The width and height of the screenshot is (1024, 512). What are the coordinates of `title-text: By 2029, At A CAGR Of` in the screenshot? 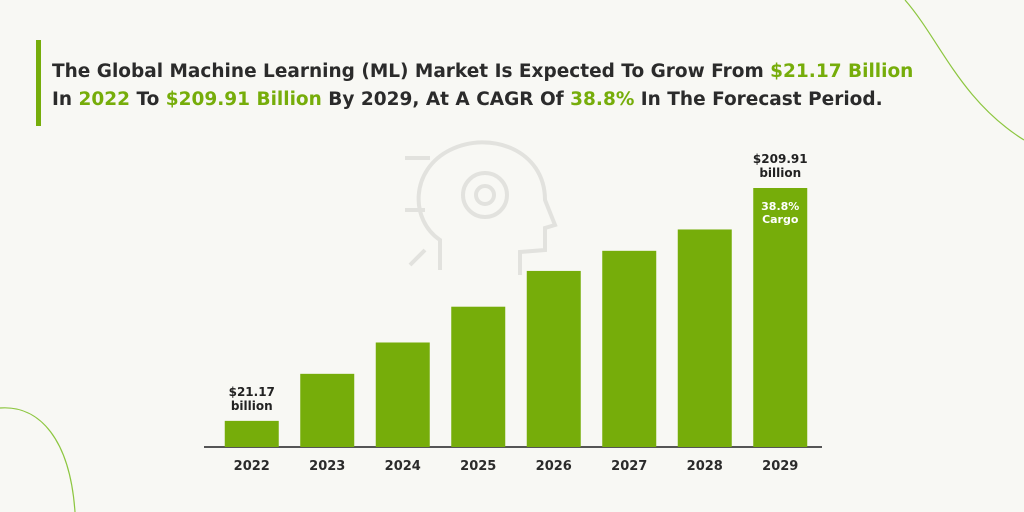 It's located at (446, 99).